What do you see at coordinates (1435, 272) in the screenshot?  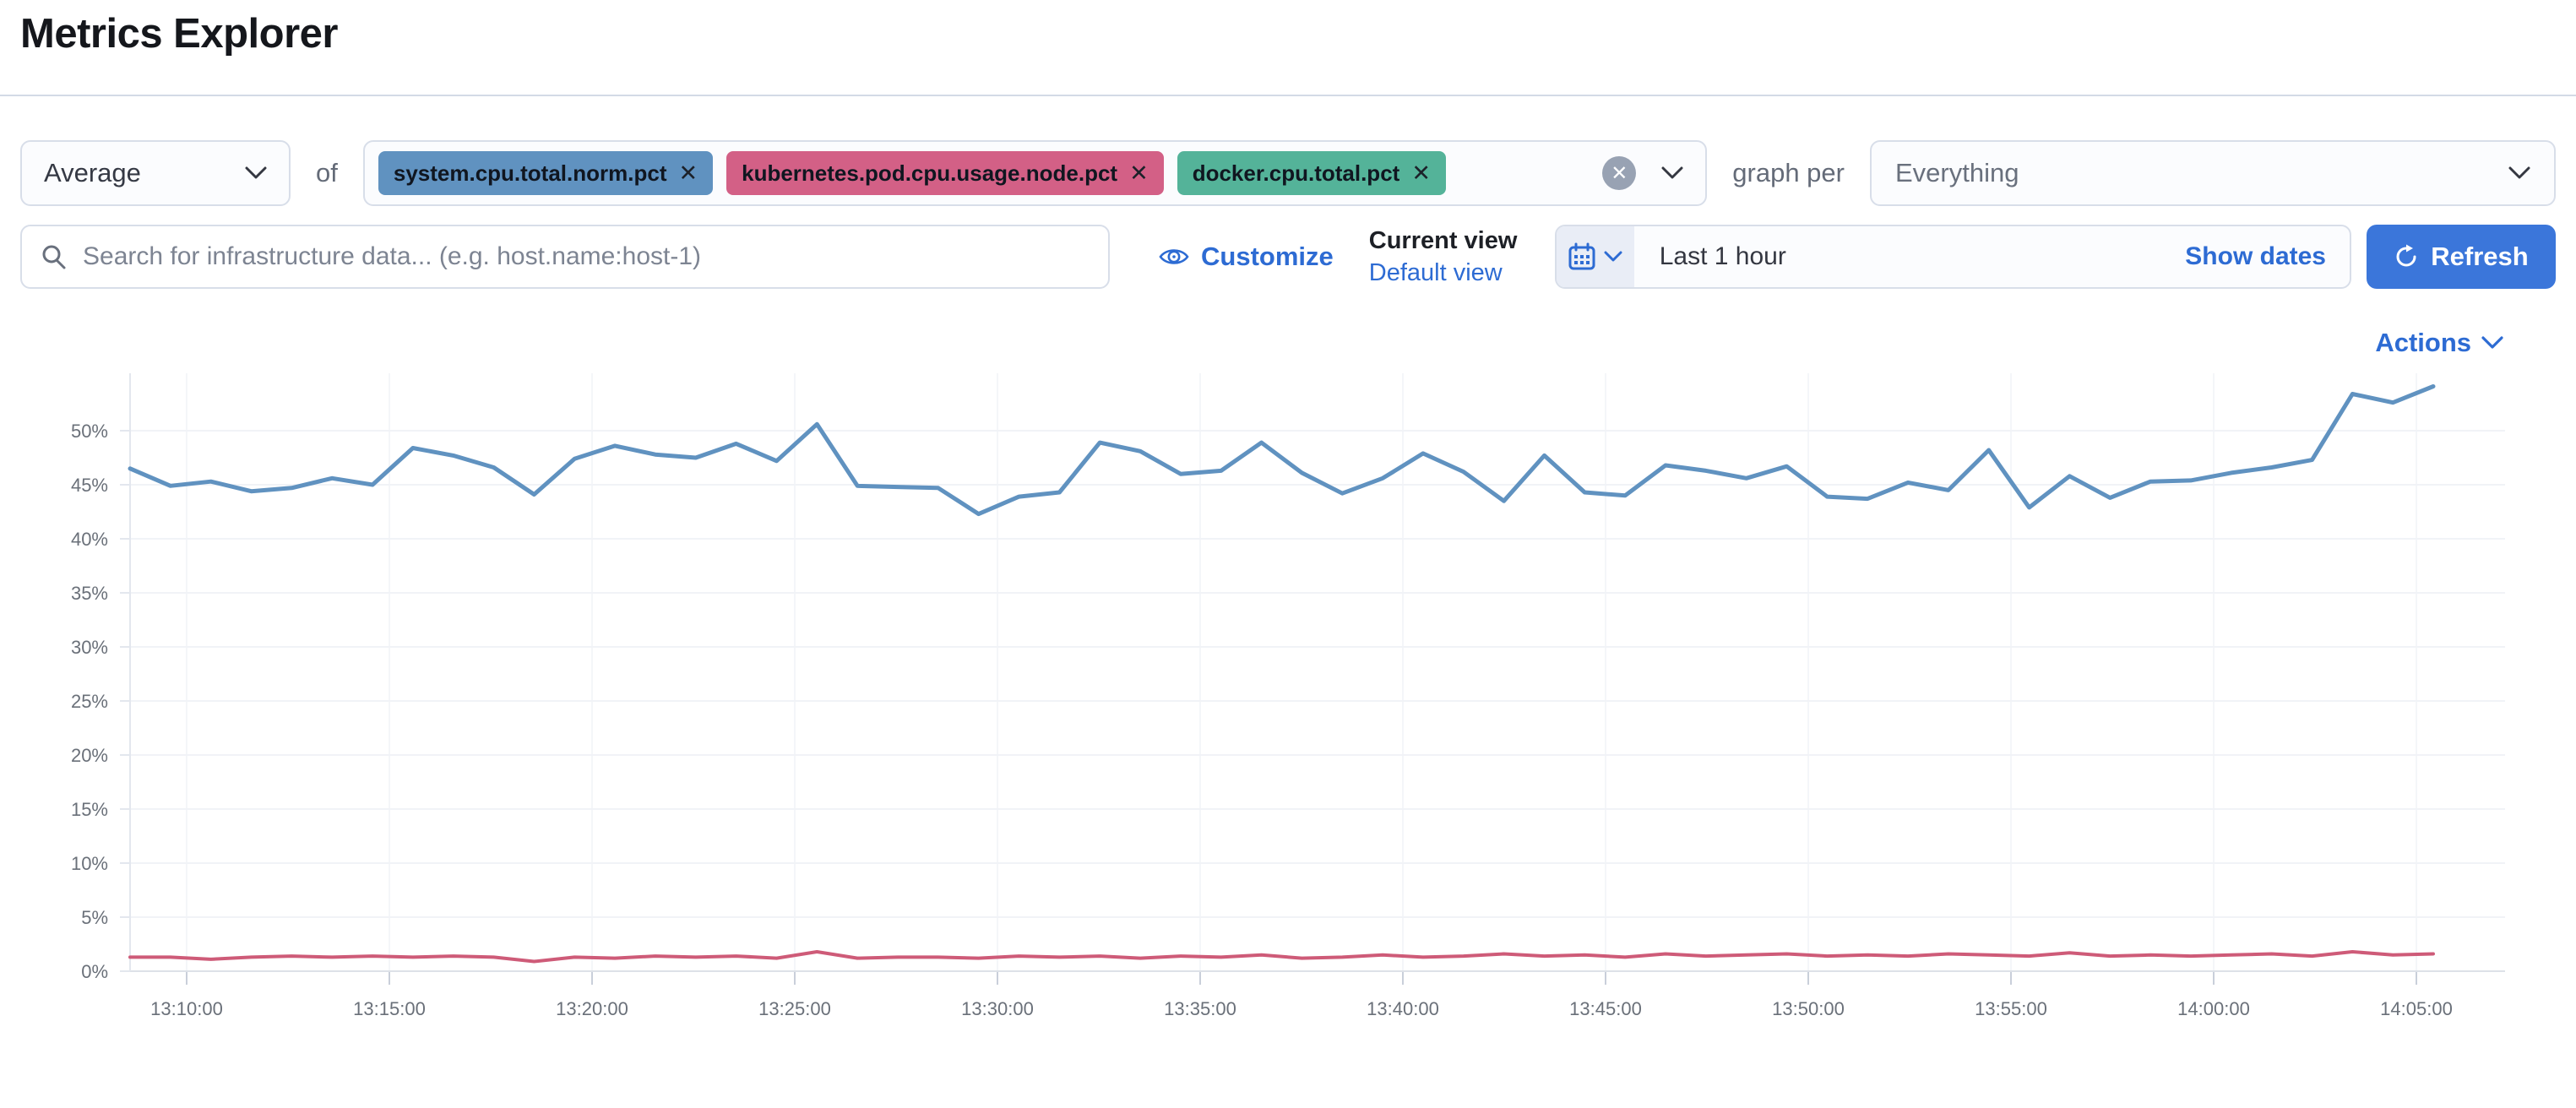 I see `default-view-link: Default view` at bounding box center [1435, 272].